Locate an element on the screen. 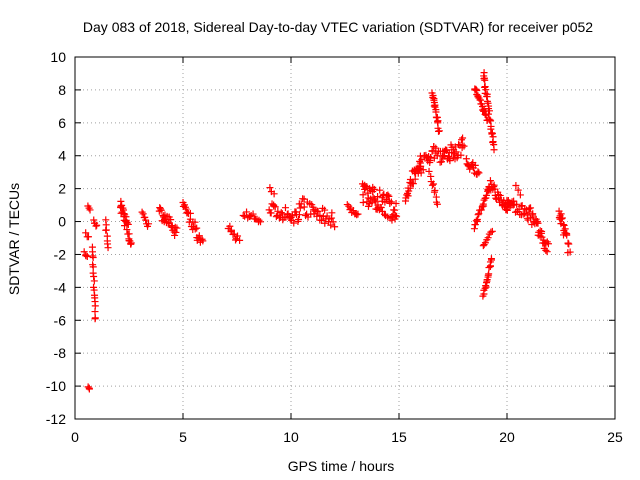  y-axis-label: SDTVAR / TECUs is located at coordinates (14, 239).